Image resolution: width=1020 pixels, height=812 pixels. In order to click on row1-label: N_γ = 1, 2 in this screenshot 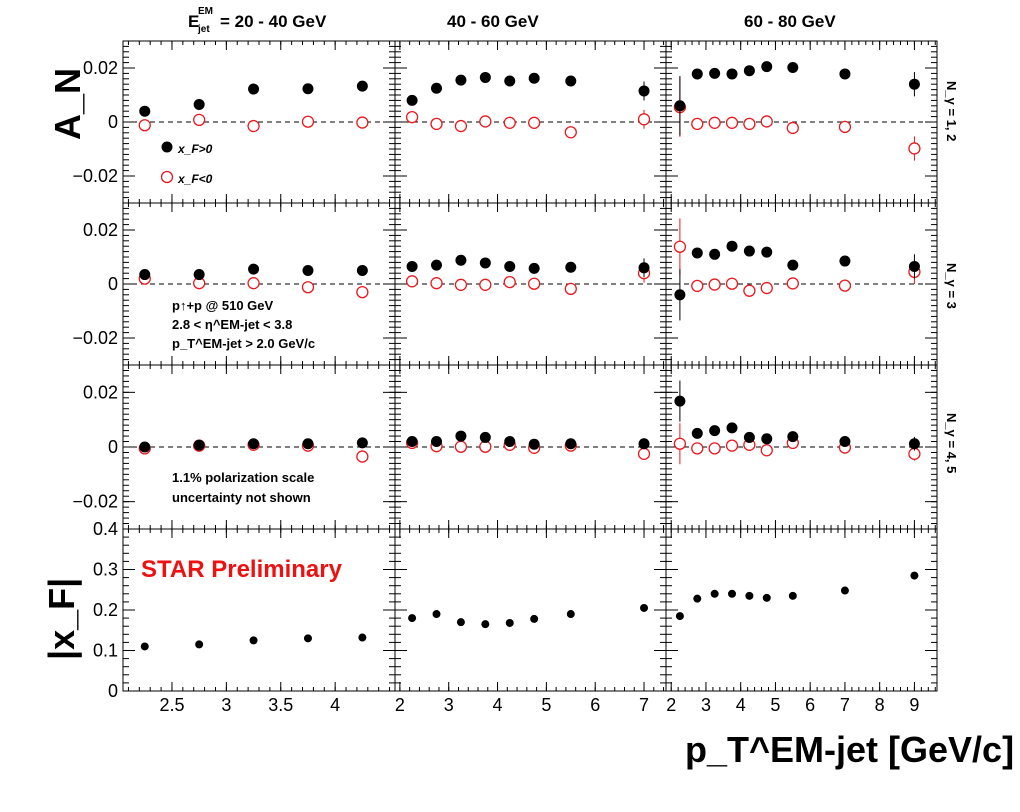, I will do `click(951, 111)`.